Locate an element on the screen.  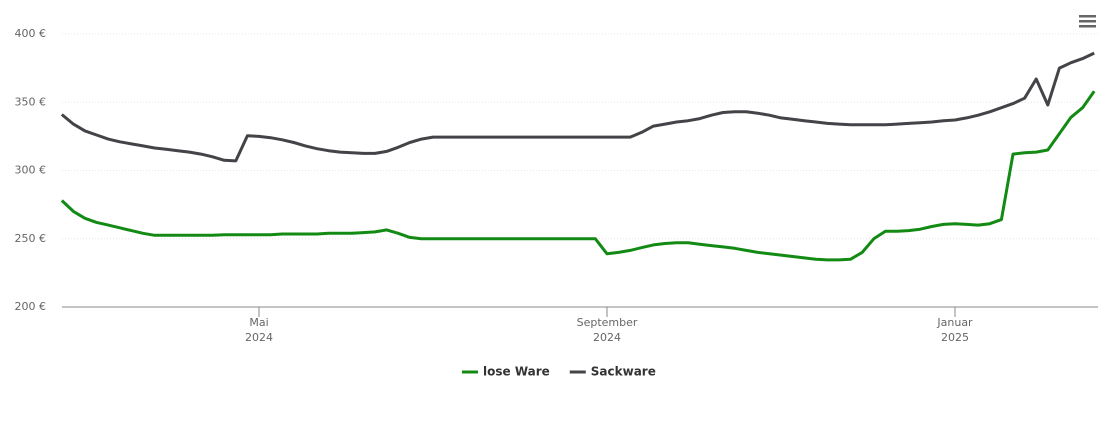
y-tick-label: 200 € is located at coordinates (31, 306).